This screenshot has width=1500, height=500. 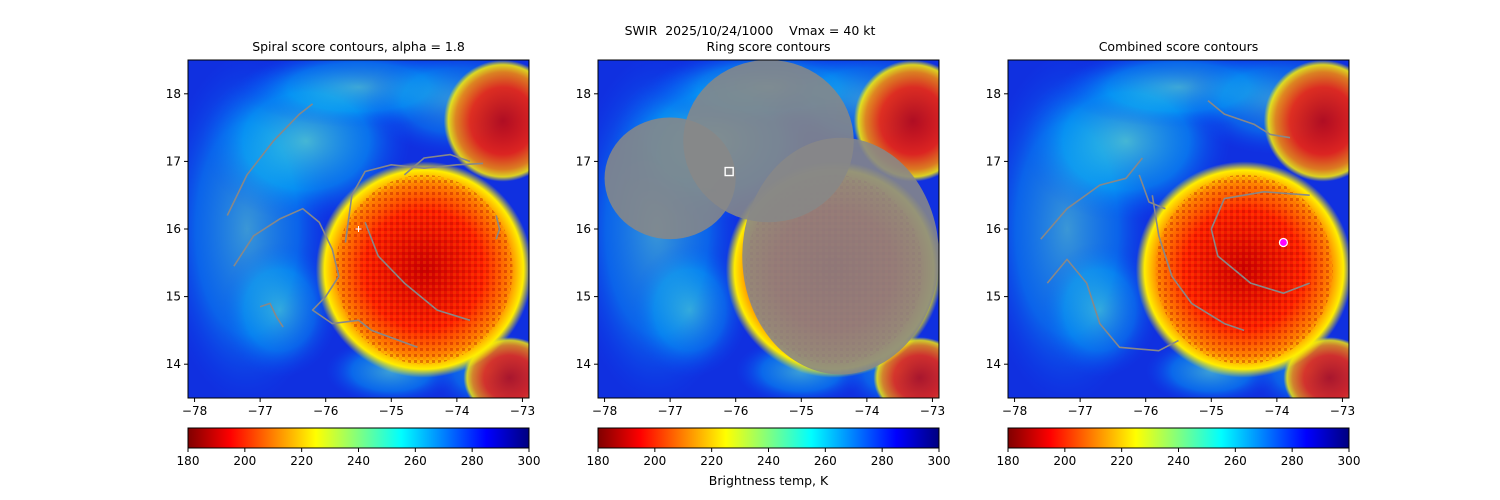 I want to click on combined-center-marker, so click(x=1283, y=242).